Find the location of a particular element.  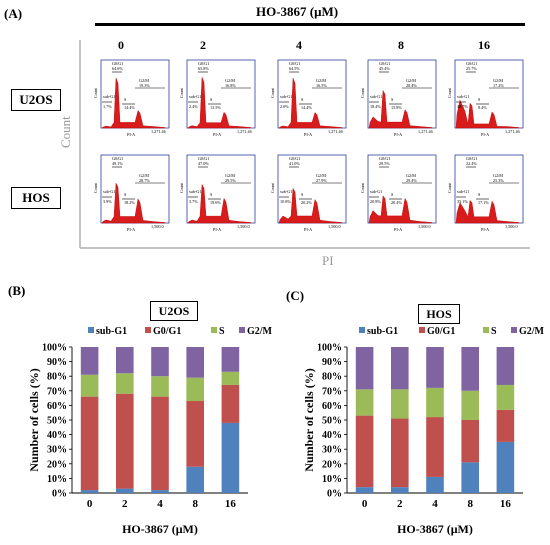

y-tick-label: 0% is located at coordinates (59, 494).